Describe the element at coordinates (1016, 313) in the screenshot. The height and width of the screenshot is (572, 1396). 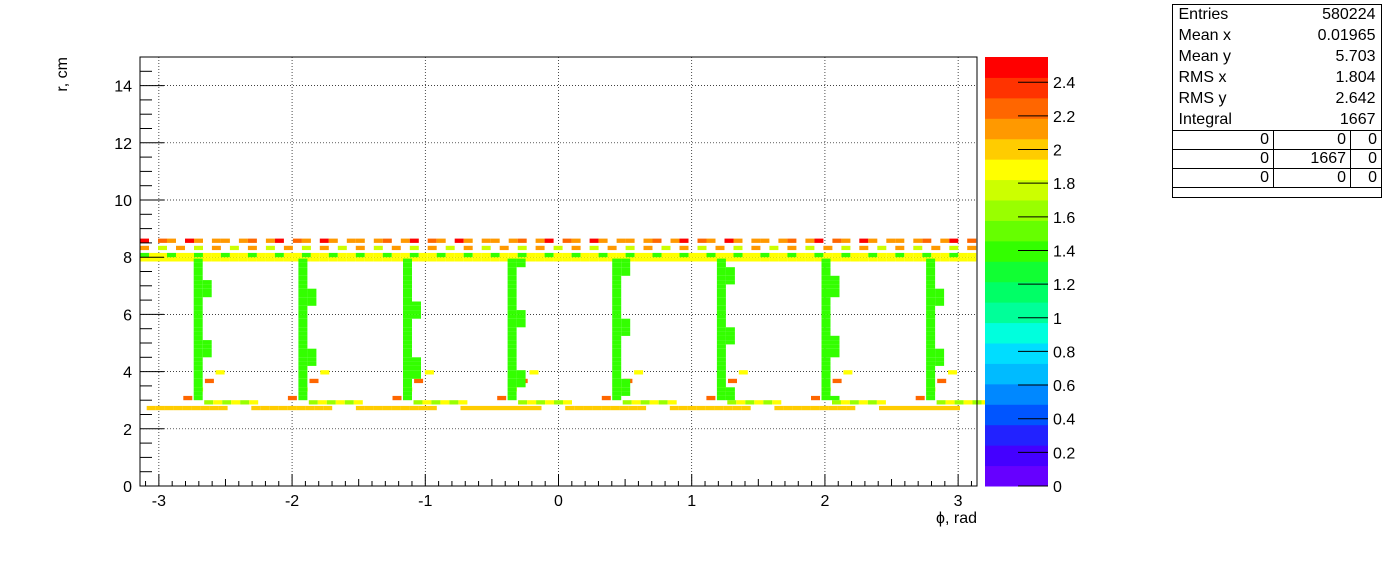
I see `palette-swatch` at that location.